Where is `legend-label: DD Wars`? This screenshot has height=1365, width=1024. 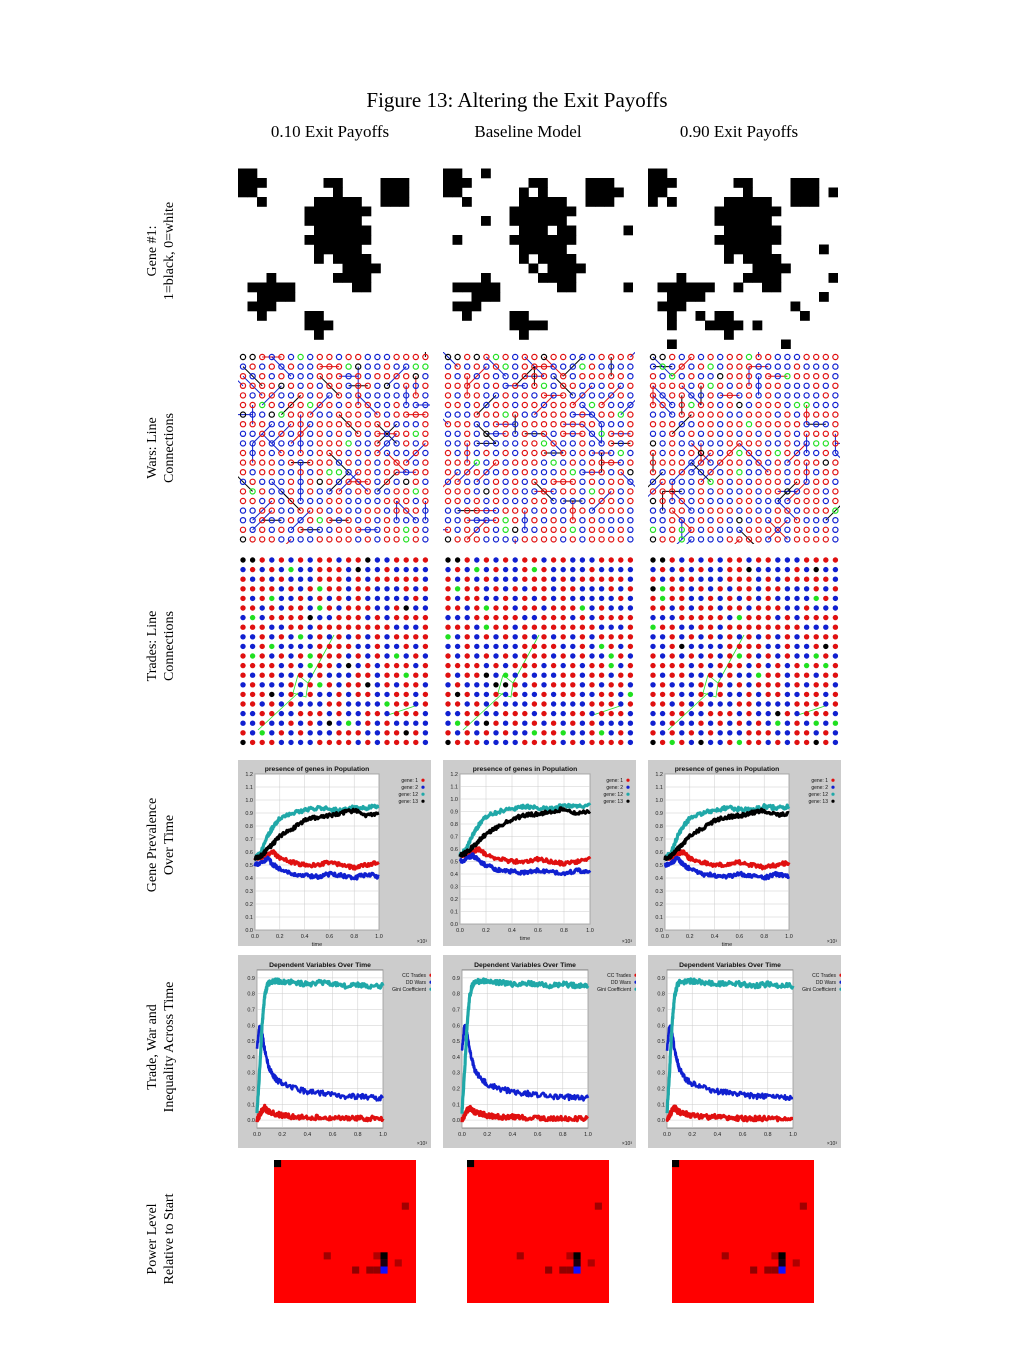
legend-label: DD Wars is located at coordinates (416, 983).